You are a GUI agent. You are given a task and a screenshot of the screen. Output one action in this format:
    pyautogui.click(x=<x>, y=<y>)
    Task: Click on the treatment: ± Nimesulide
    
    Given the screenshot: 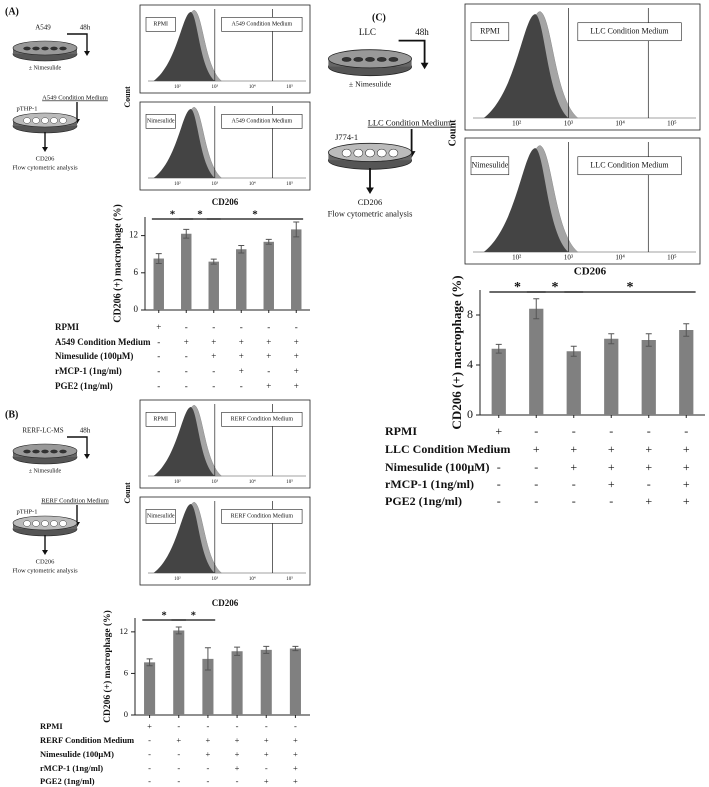 What is the action you would take?
    pyautogui.click(x=45, y=471)
    